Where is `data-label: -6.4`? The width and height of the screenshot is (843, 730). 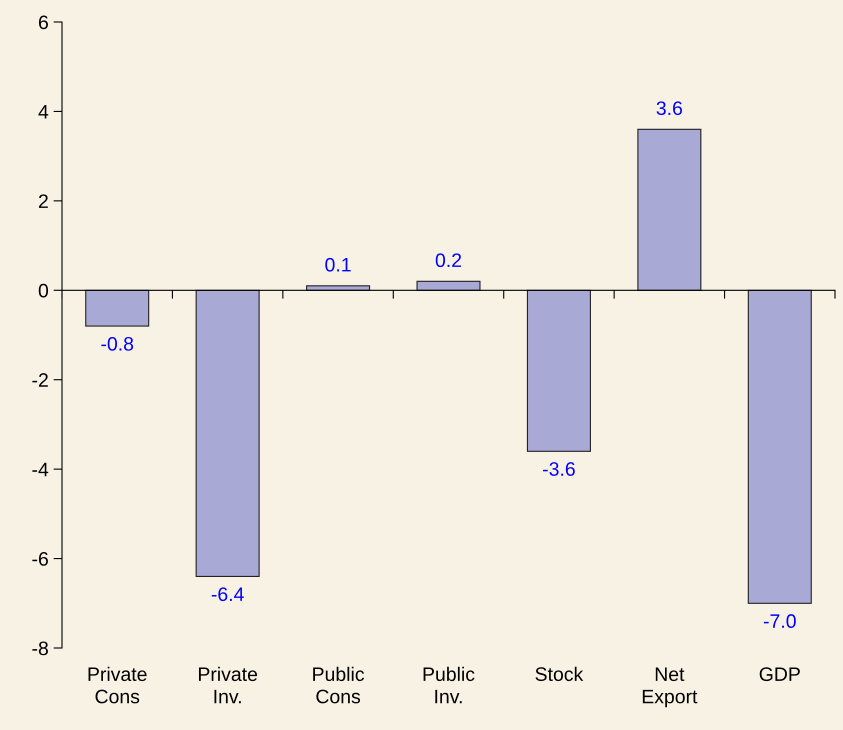 data-label: -6.4 is located at coordinates (228, 594).